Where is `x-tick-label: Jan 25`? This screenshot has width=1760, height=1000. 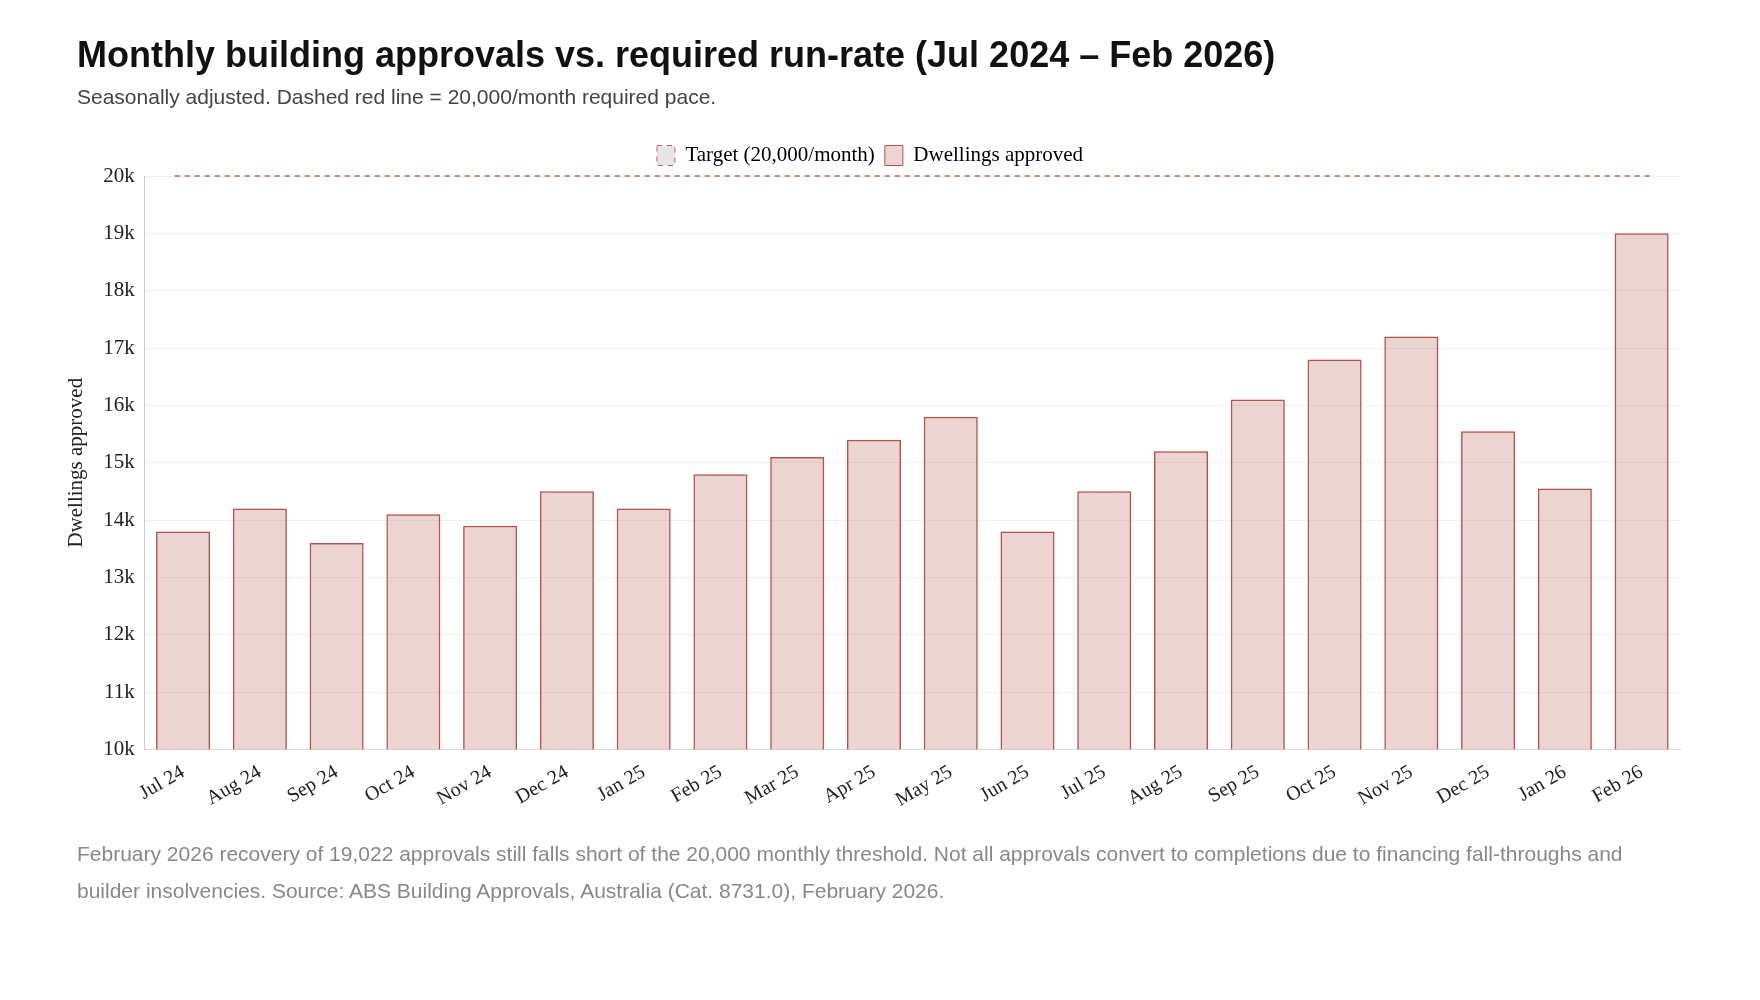
x-tick-label: Jan 25 is located at coordinates (620, 782).